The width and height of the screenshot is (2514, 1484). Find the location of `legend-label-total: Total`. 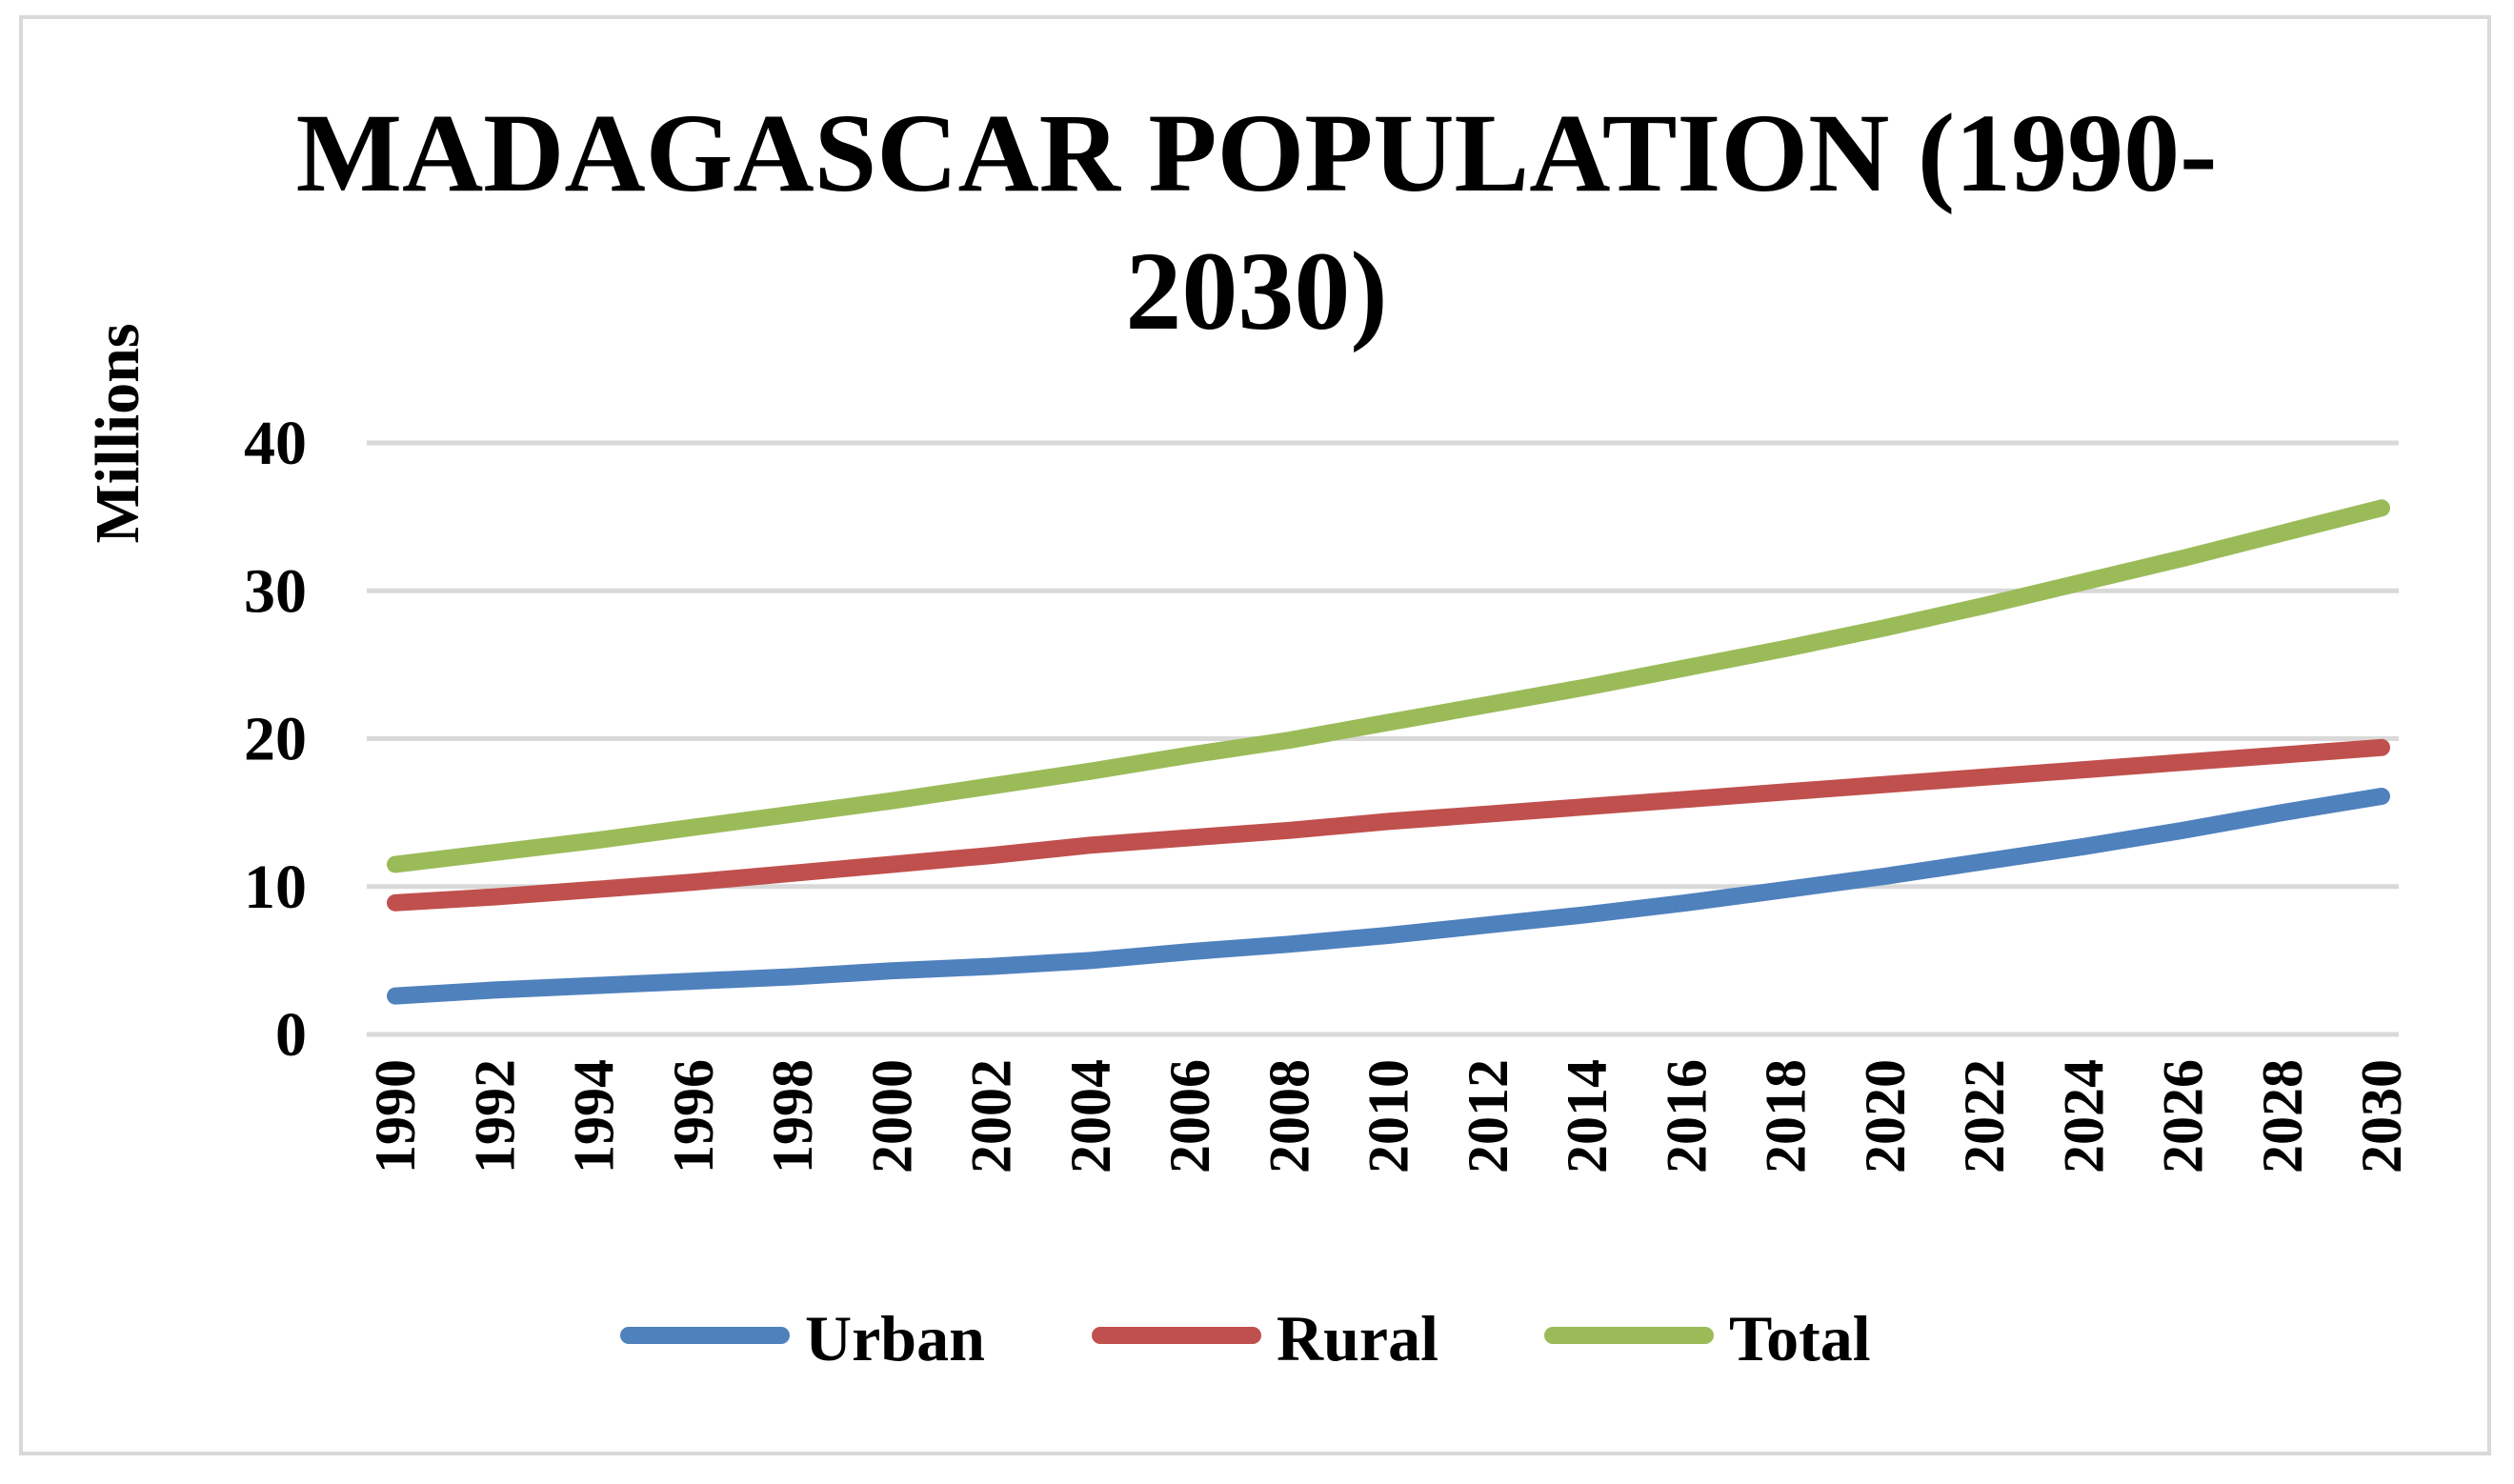

legend-label-total: Total is located at coordinates (1800, 1338).